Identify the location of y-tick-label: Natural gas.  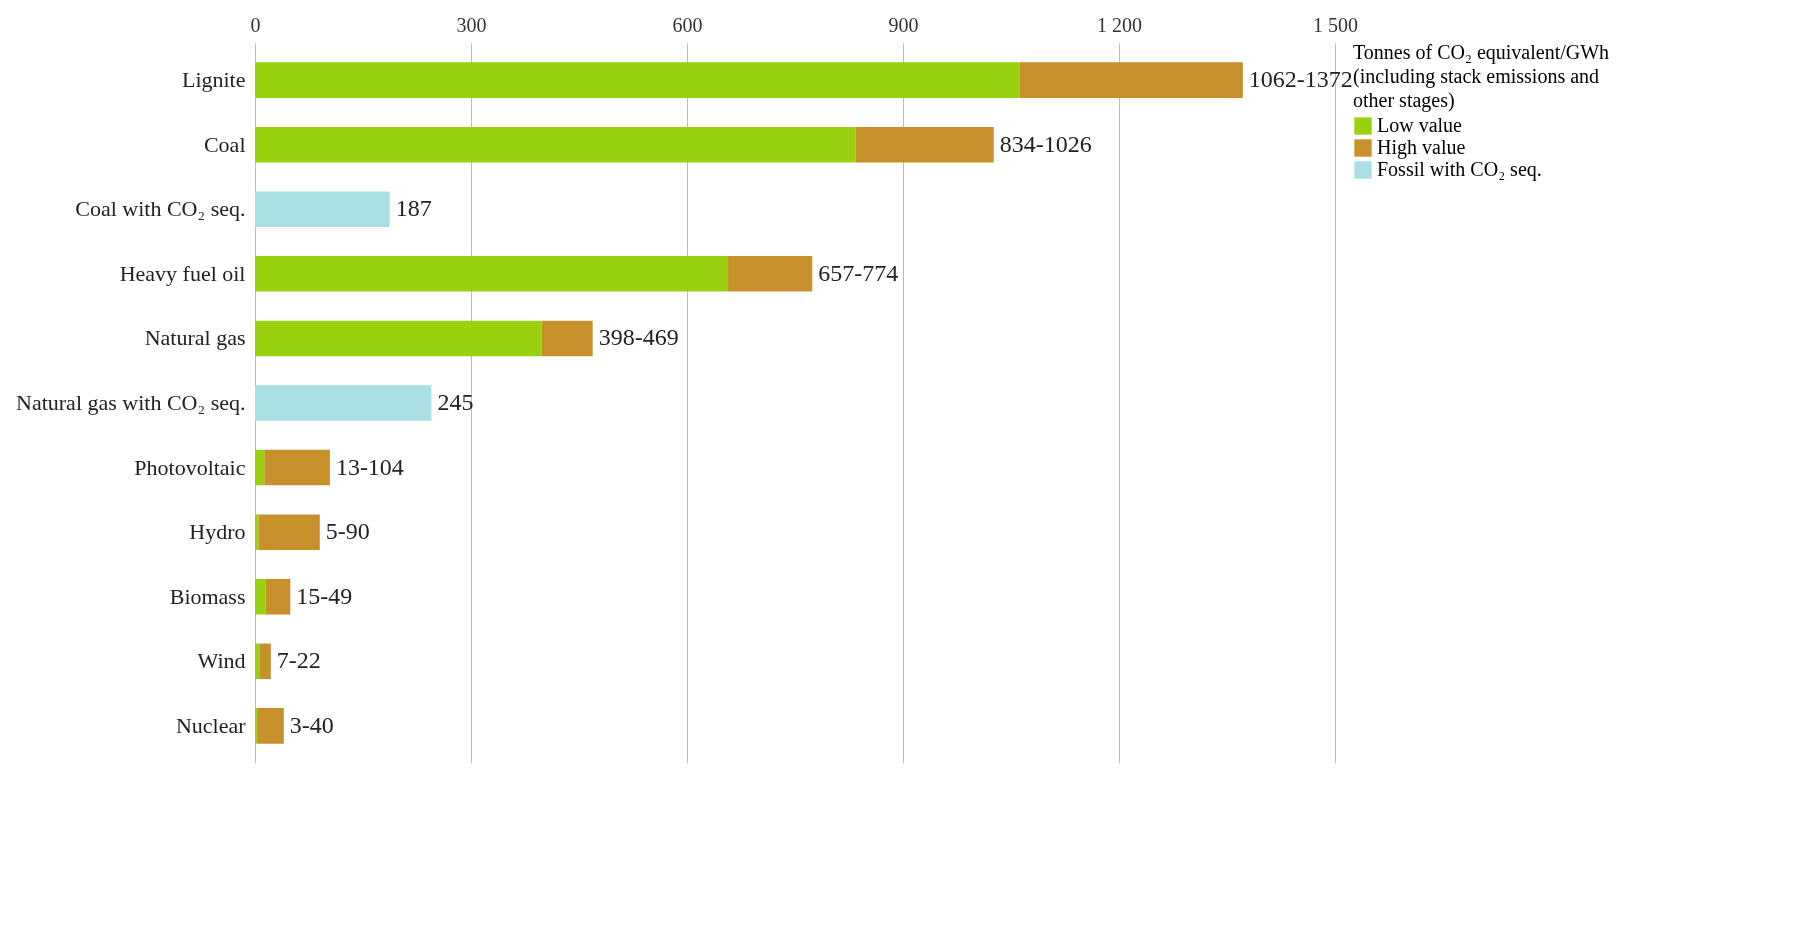
(195, 338).